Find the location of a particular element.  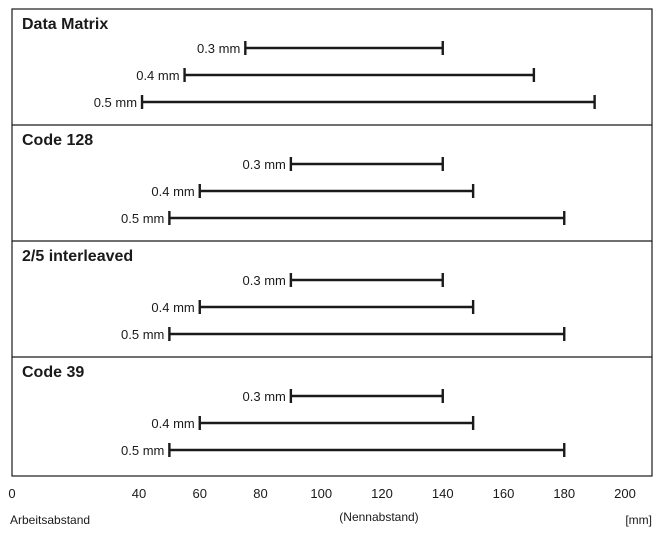

x-tick-label: 80 is located at coordinates (260, 493).